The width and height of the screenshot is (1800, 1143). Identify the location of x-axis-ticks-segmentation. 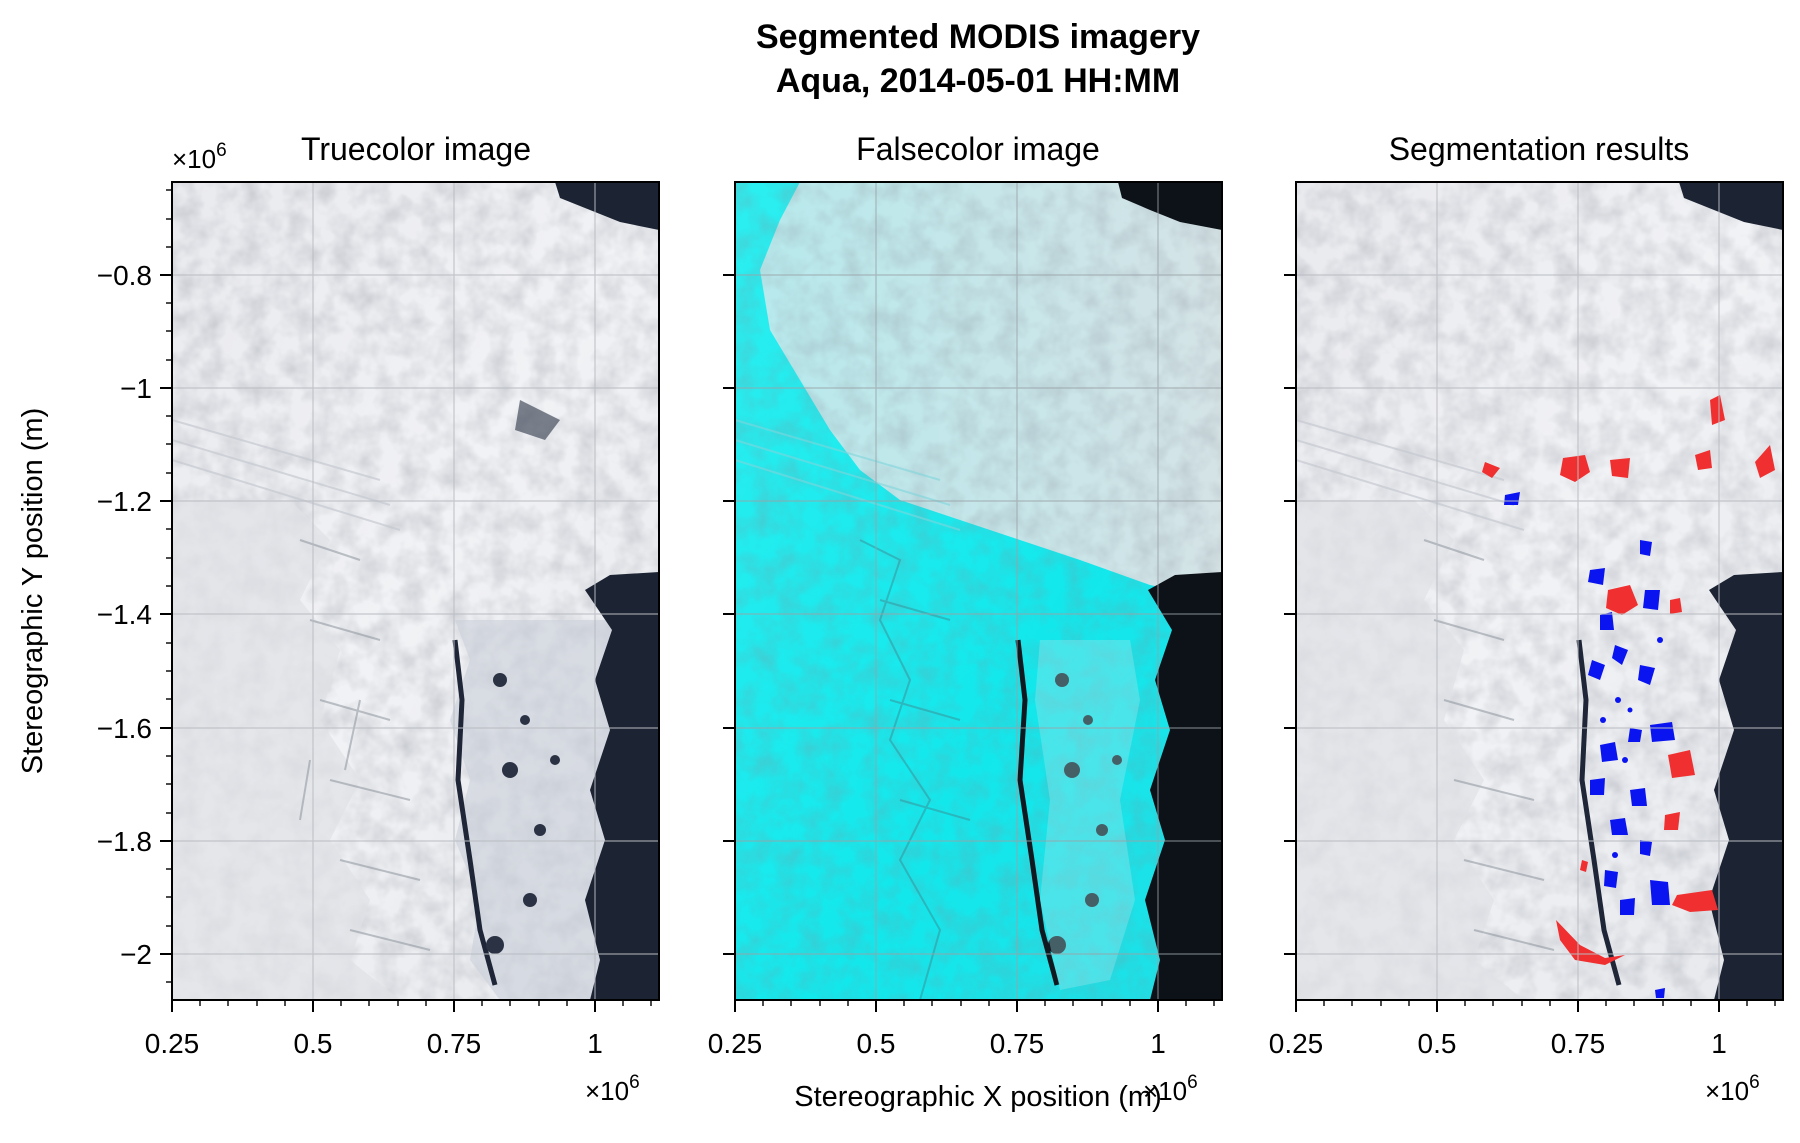
(1507, 1006).